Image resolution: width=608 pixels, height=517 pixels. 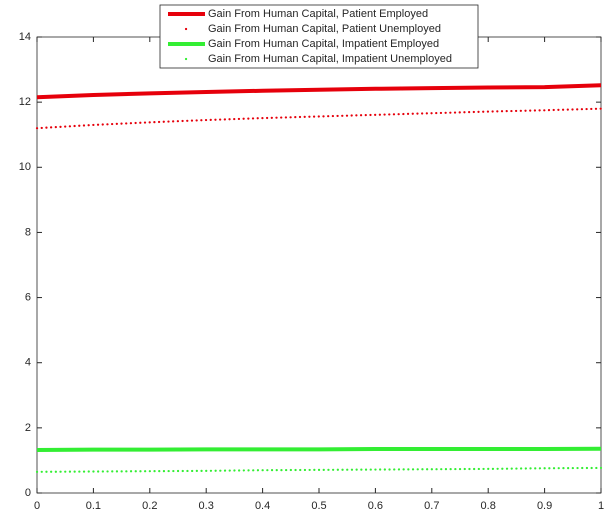 What do you see at coordinates (431, 506) in the screenshot?
I see `x-tick-label: 0.7` at bounding box center [431, 506].